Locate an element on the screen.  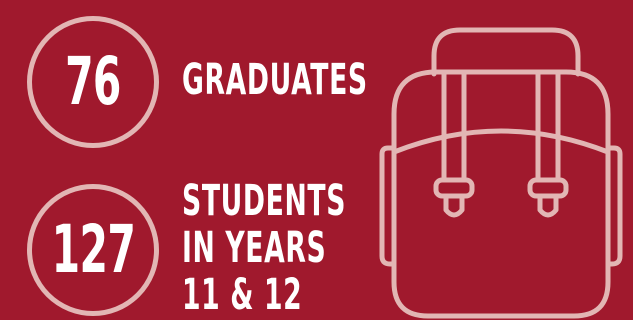
students-count-badge: 127 is located at coordinates (93, 250).